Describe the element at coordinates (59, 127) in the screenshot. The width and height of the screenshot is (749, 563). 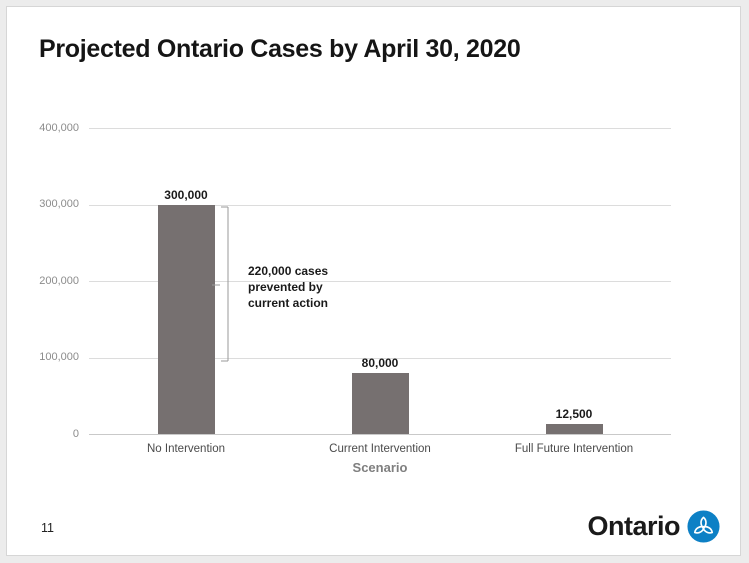
I see `y-tick-label: 400,000` at that location.